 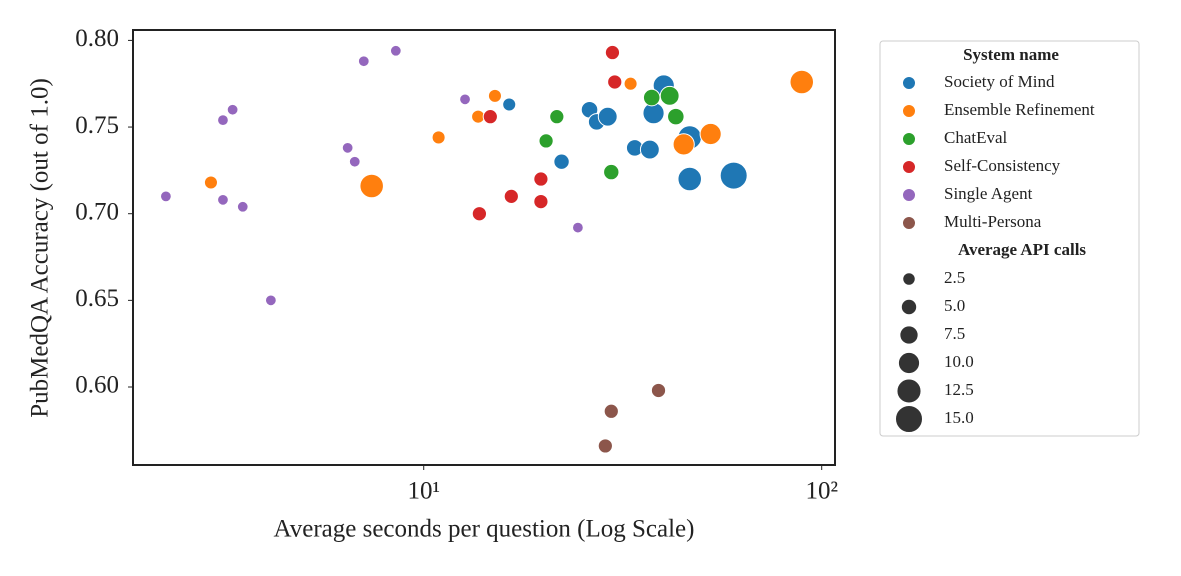 What do you see at coordinates (954, 305) in the screenshot?
I see `legend-size-label: 5.0` at bounding box center [954, 305].